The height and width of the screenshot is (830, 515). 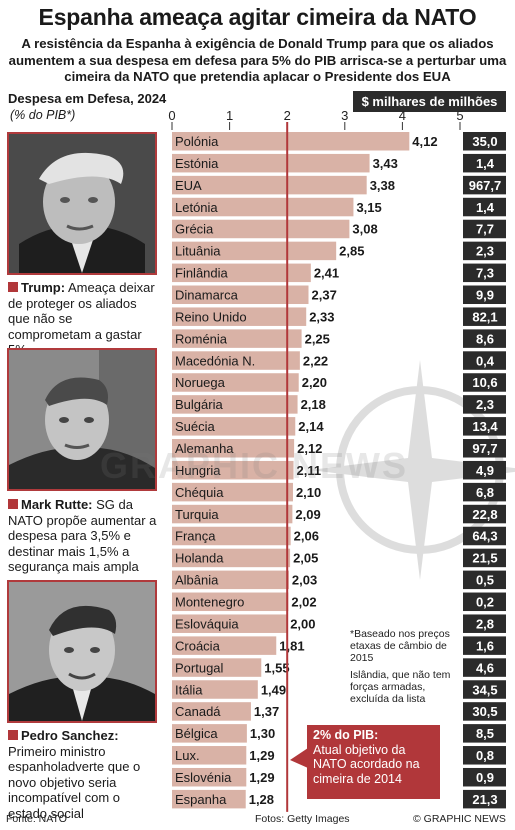 I want to click on bar-category-label: Turquia, so click(x=197, y=514).